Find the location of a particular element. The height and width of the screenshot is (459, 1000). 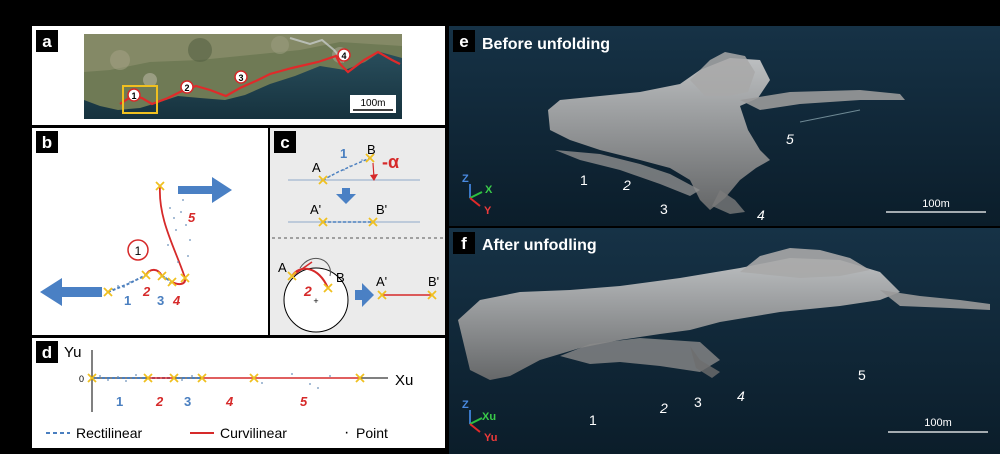

d-node-crosses is located at coordinates (226, 378).